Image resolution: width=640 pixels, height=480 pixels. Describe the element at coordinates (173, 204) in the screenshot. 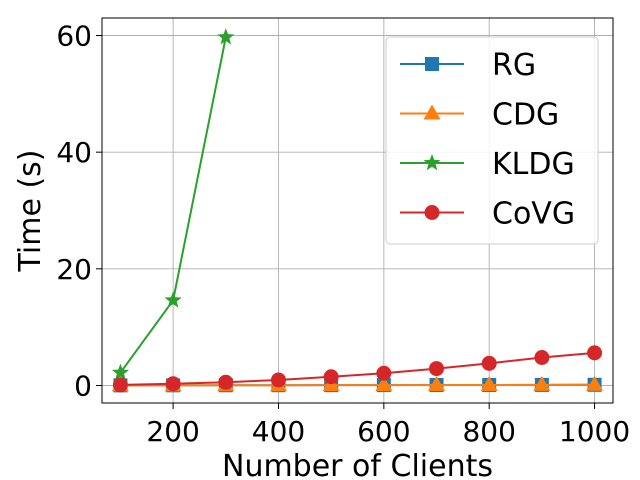

I see `series-kldg` at that location.